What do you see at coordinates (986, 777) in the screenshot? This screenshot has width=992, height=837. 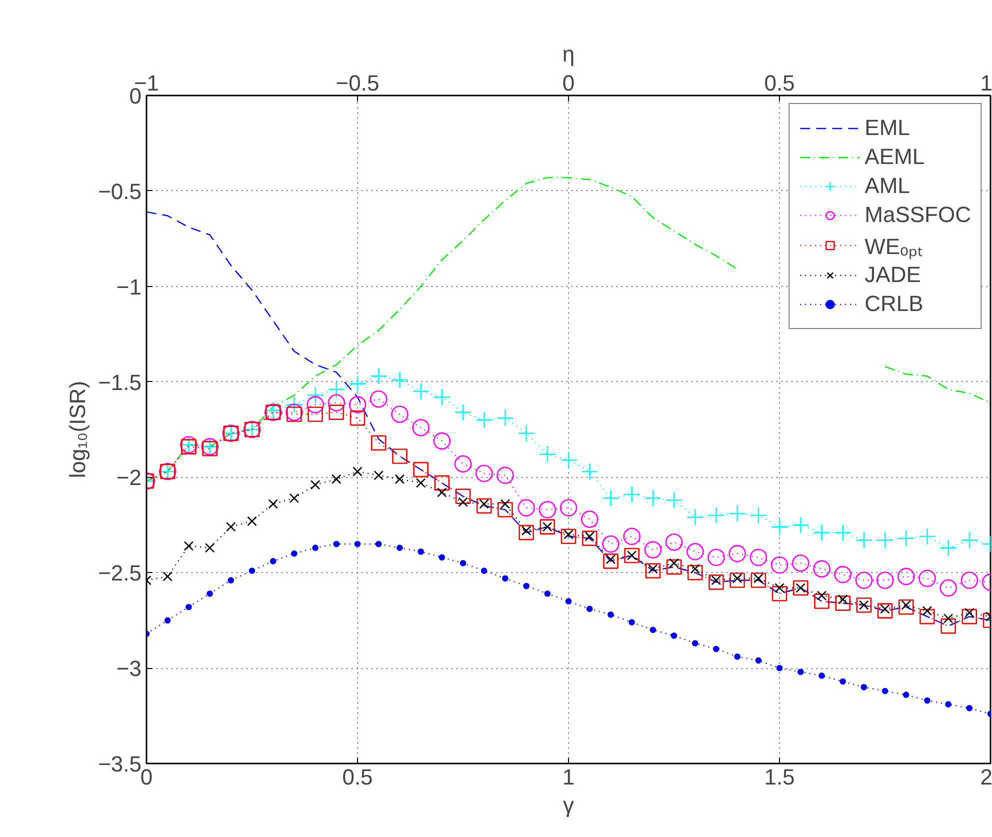 I see `x-tick-label: 2` at bounding box center [986, 777].